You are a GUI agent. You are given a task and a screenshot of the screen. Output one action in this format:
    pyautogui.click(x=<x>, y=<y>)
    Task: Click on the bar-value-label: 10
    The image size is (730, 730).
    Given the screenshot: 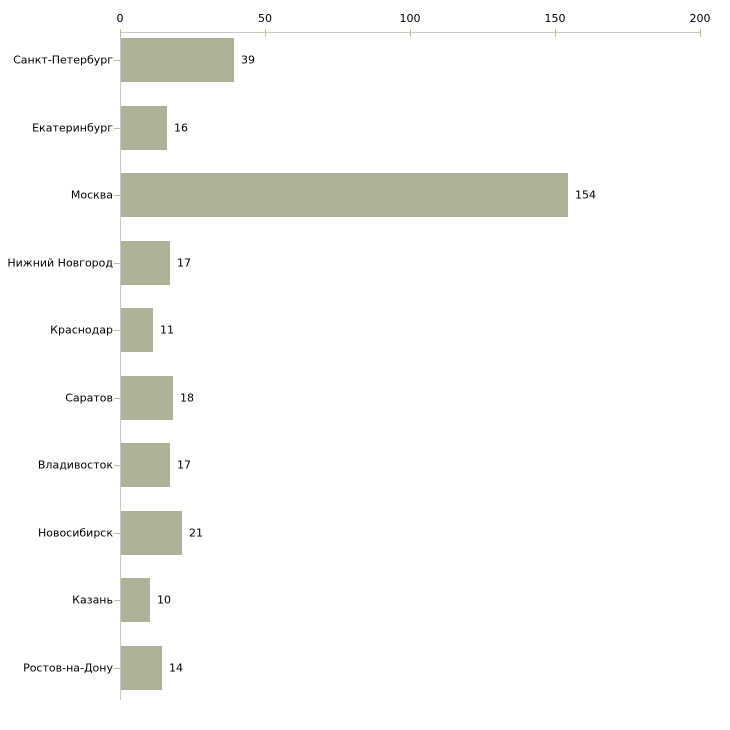 What is the action you would take?
    pyautogui.click(x=164, y=600)
    